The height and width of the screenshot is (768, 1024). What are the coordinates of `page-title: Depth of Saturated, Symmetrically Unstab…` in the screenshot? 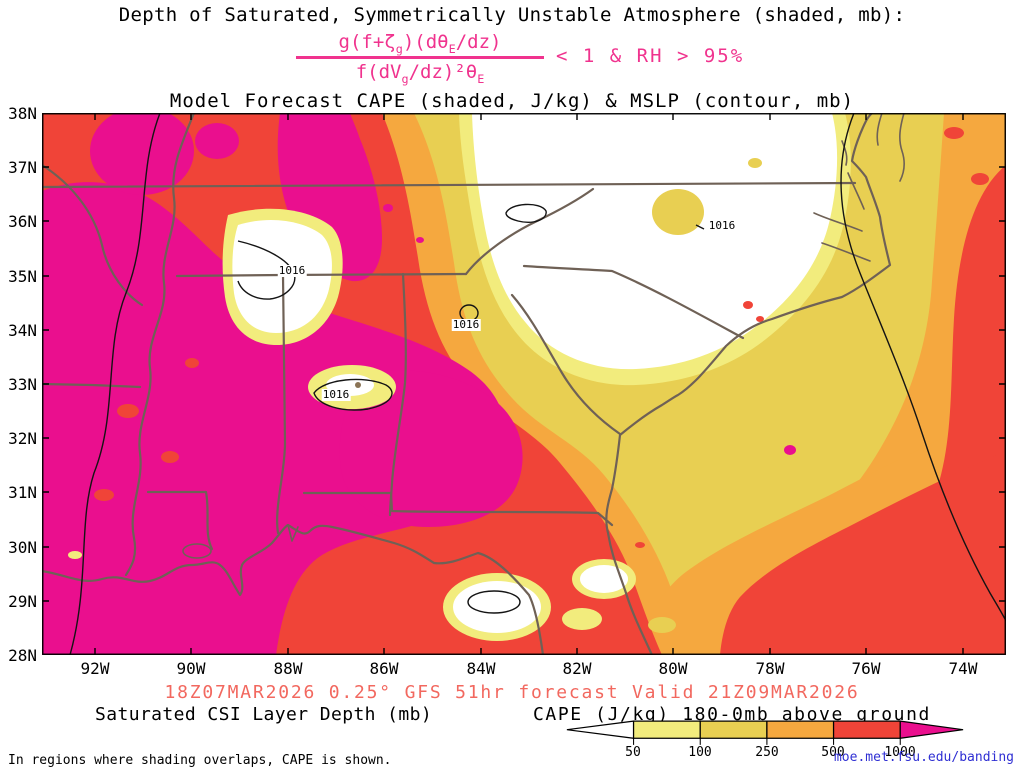 It's located at (512, 15).